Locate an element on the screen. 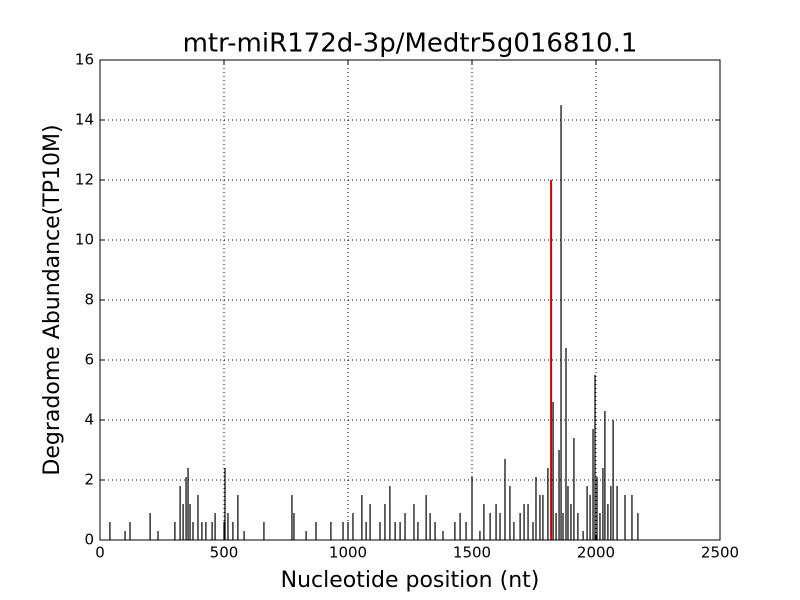 Image resolution: width=800 pixels, height=600 pixels. x-tick-label: 1500 is located at coordinates (472, 553).